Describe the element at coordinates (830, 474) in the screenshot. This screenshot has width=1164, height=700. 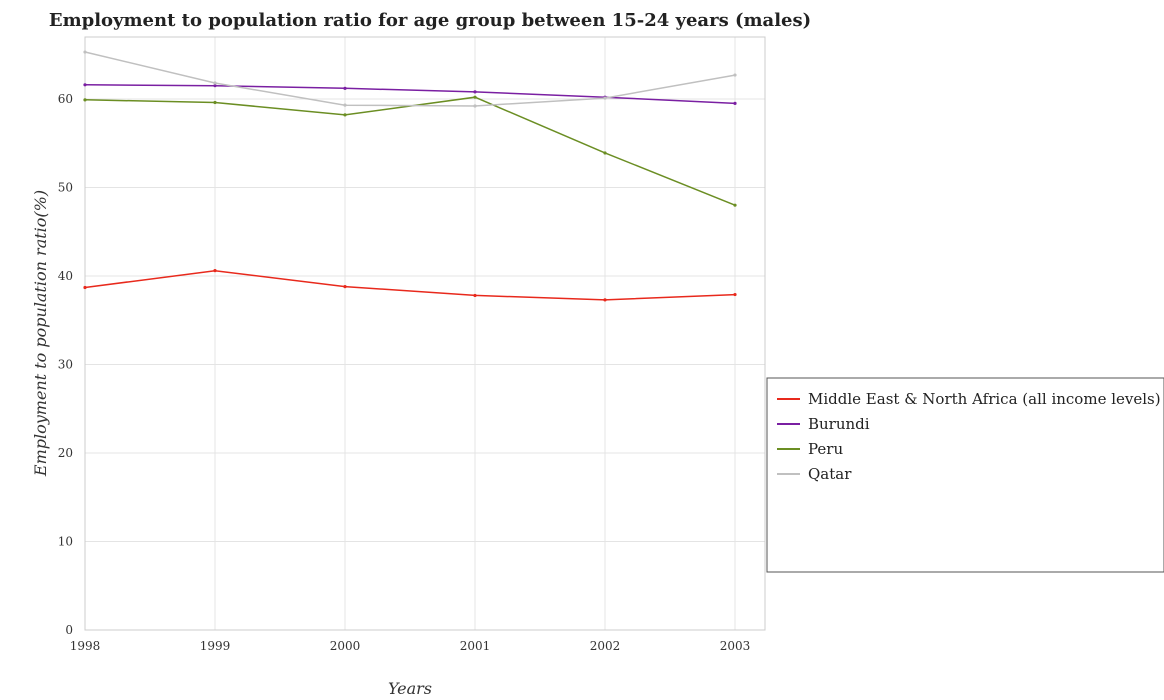
I see `legend-label-4: Qatar` at that location.